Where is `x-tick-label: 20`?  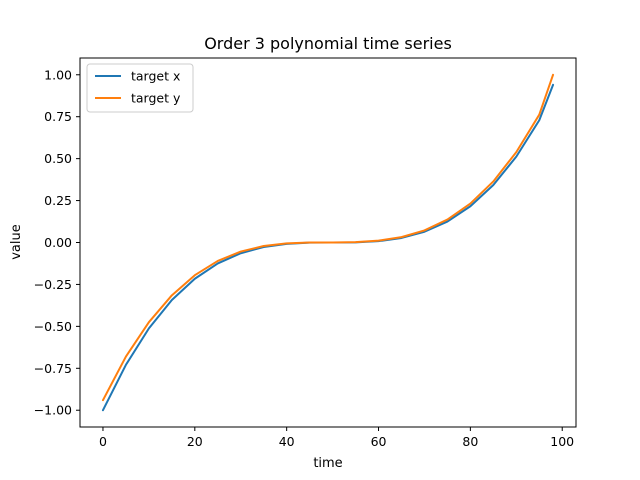
x-tick-label: 20 is located at coordinates (195, 441).